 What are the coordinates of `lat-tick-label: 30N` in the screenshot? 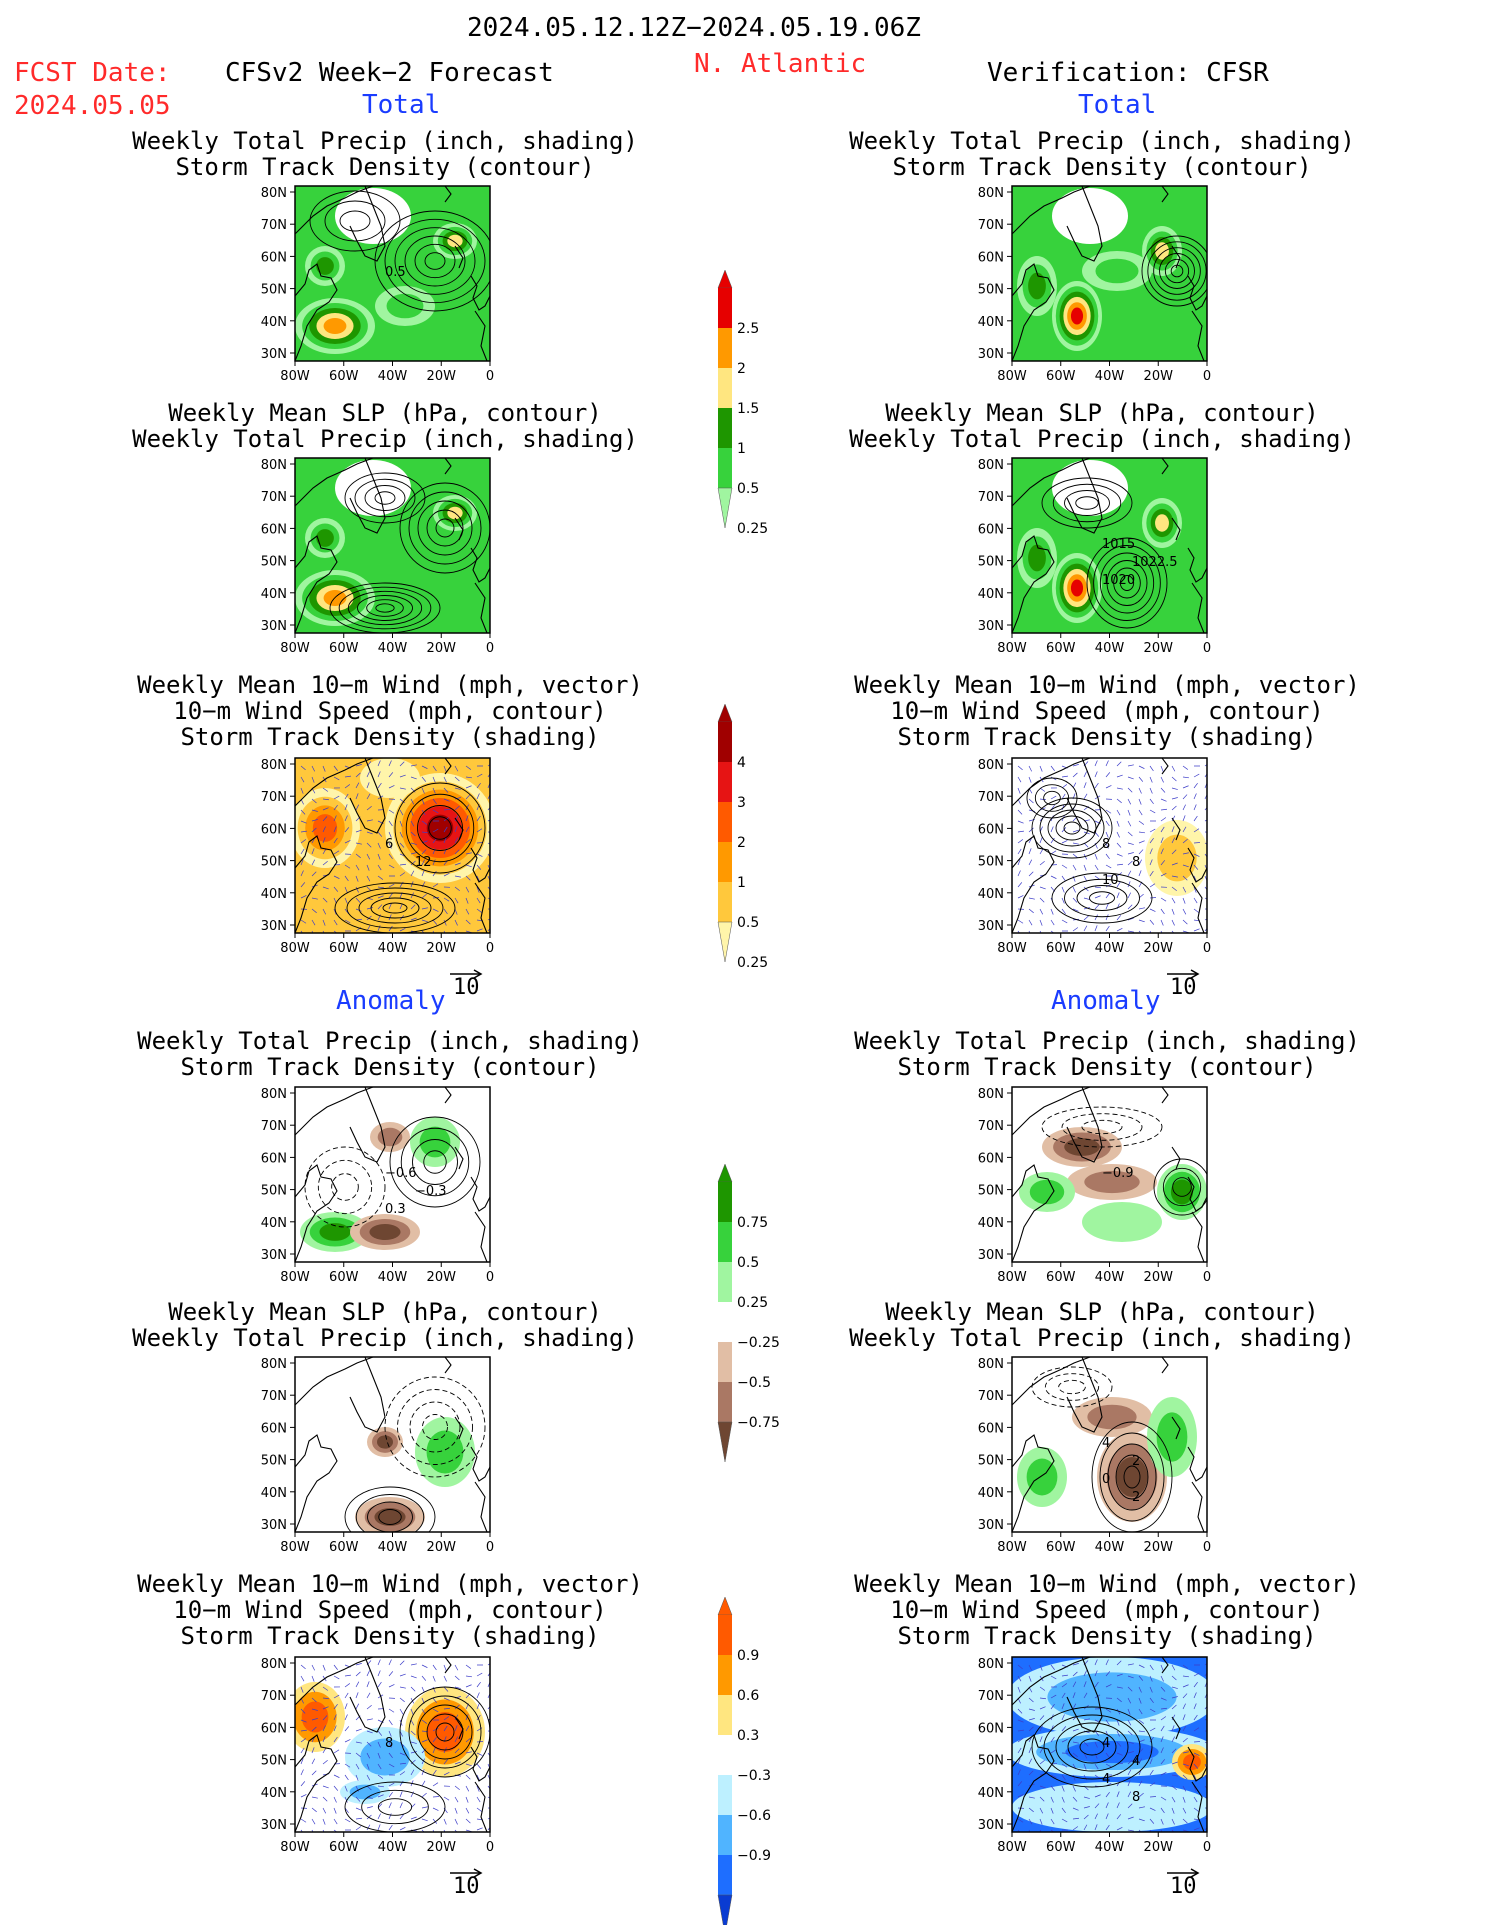 It's located at (991, 926).